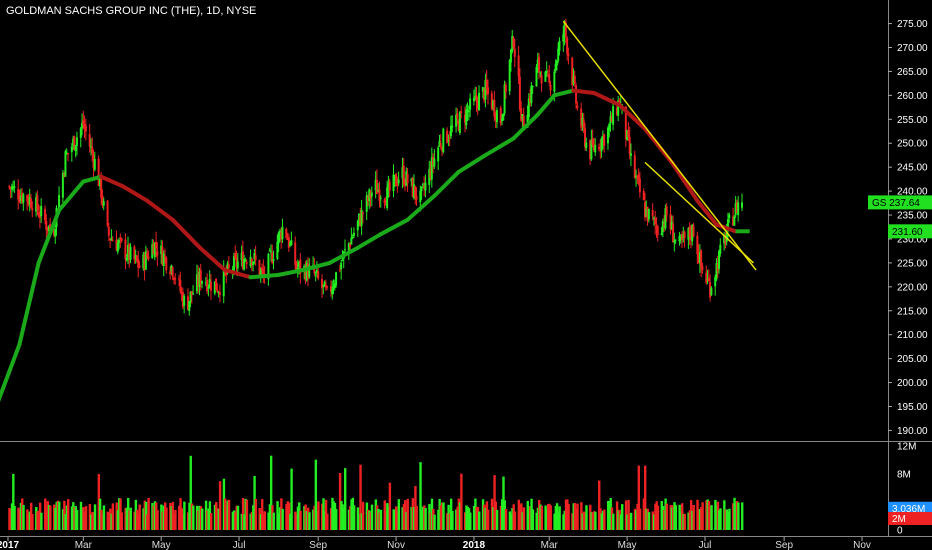 The height and width of the screenshot is (550, 932). I want to click on ma-value-tag-text: 231.60, so click(907, 232).